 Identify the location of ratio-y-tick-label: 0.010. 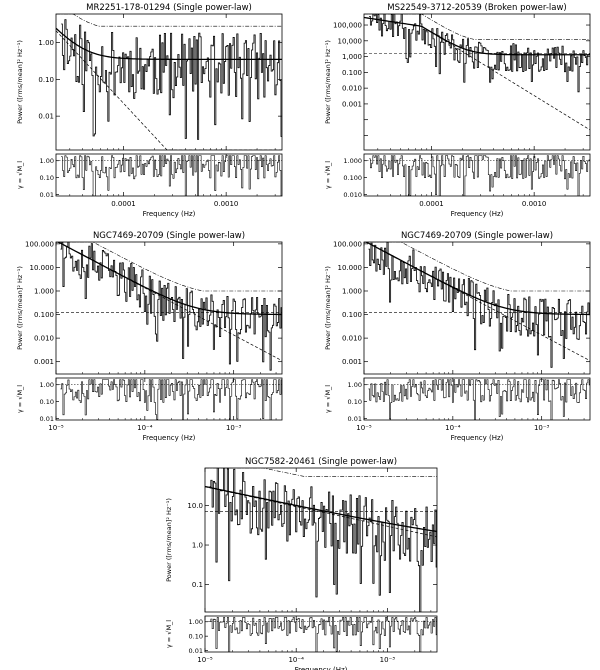
(352, 195).